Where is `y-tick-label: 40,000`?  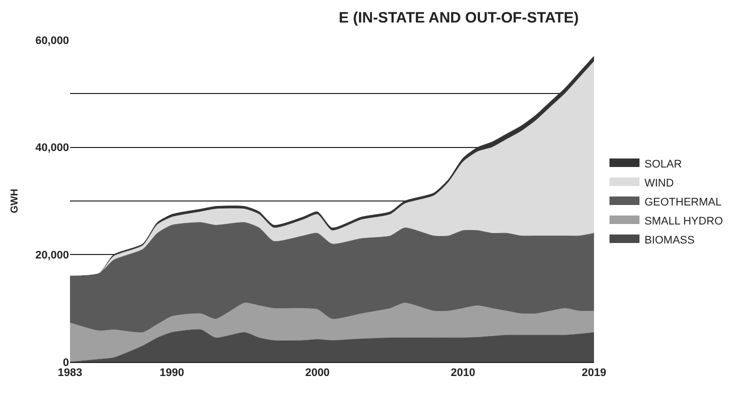 y-tick-label: 40,000 is located at coordinates (52, 148).